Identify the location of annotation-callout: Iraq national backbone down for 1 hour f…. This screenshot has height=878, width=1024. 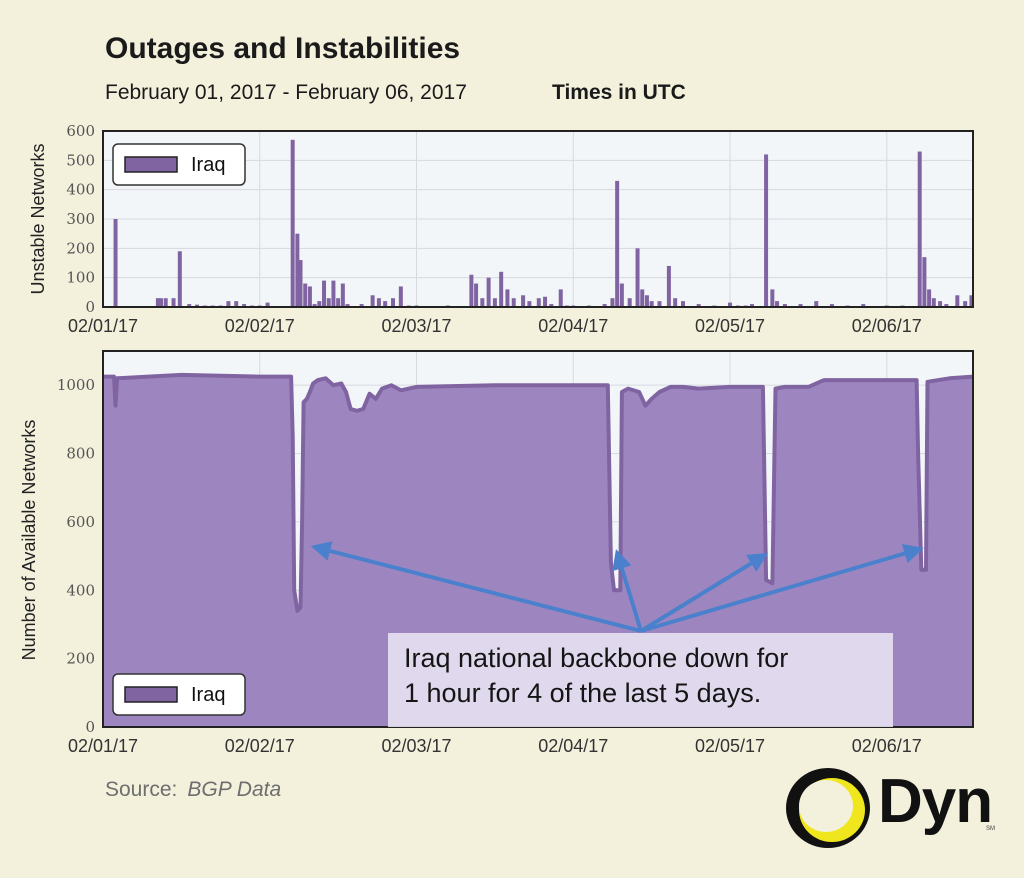
(640, 680).